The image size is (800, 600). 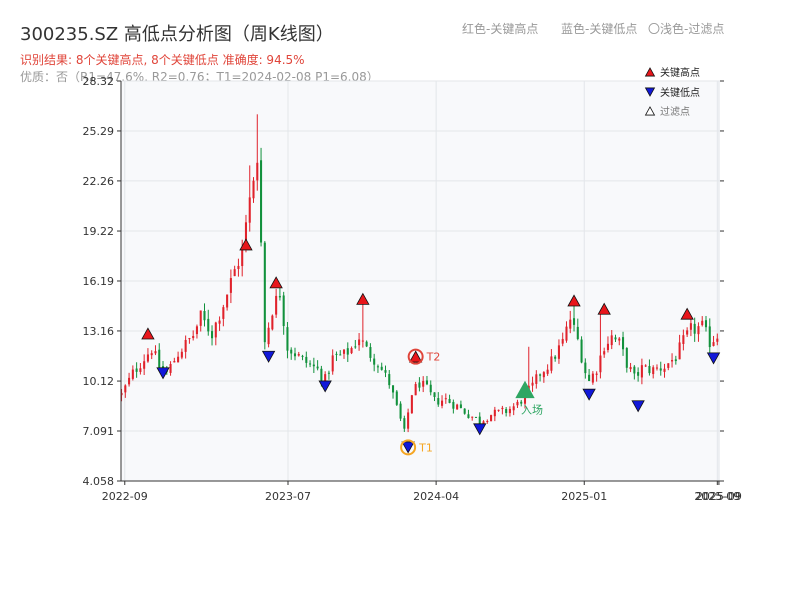 I want to click on legend-high-symbol, so click(x=650, y=72).